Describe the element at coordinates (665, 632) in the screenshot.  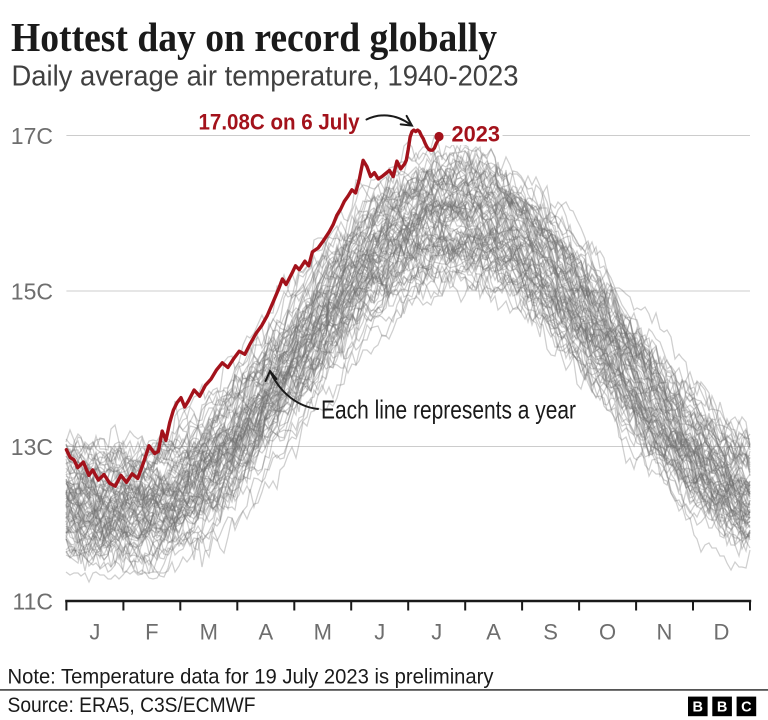
I see `svg-text: N` at that location.